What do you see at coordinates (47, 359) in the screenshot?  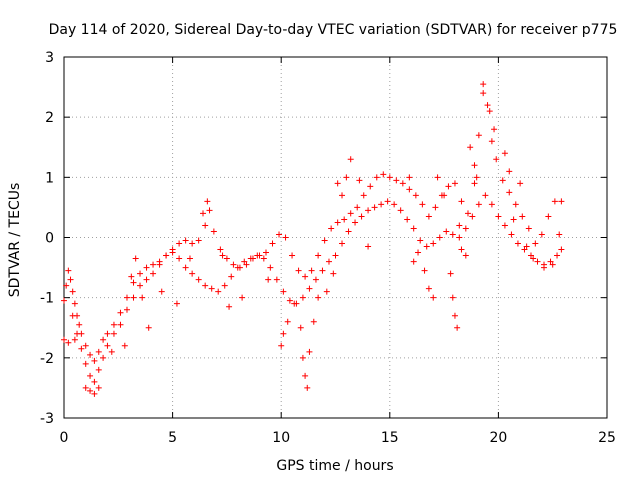 I see `y-tick-label: -2` at bounding box center [47, 359].